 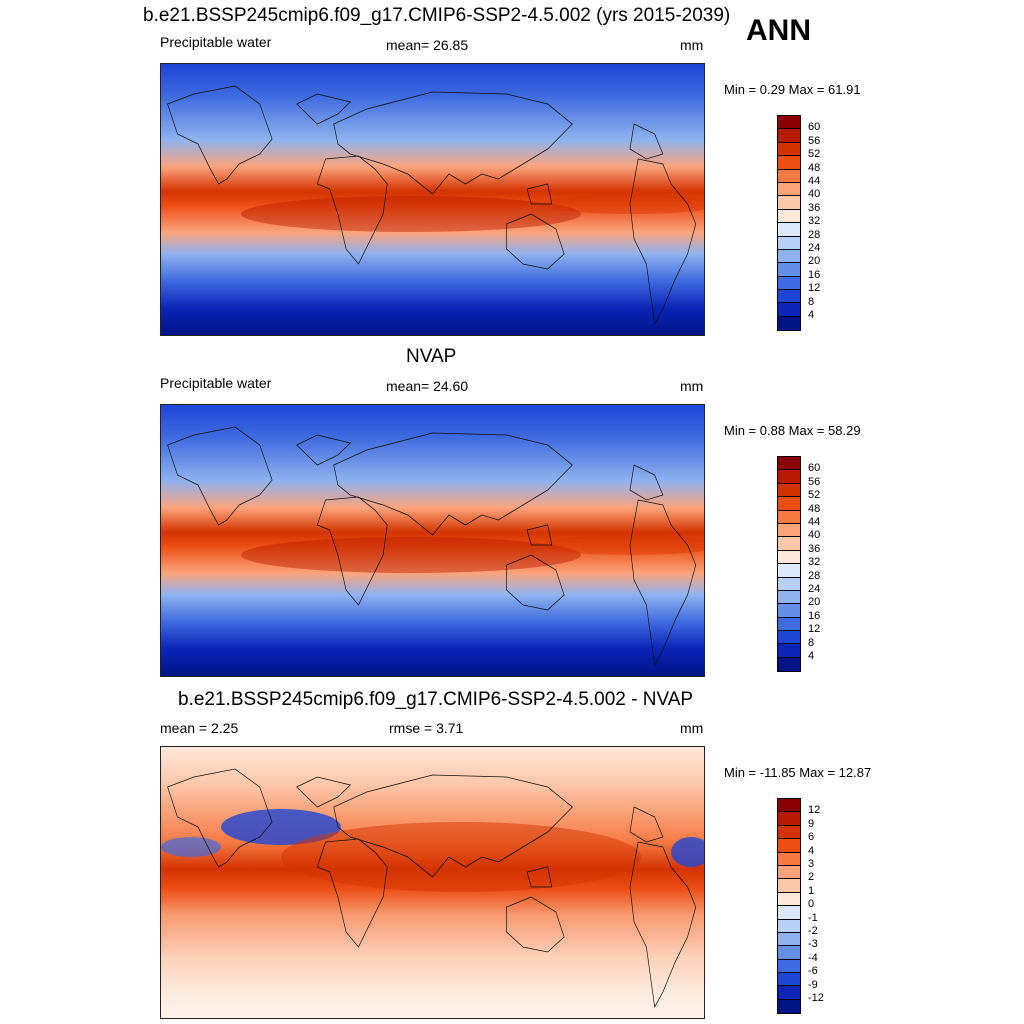 What do you see at coordinates (432, 540) in the screenshot?
I see `panel2-map` at bounding box center [432, 540].